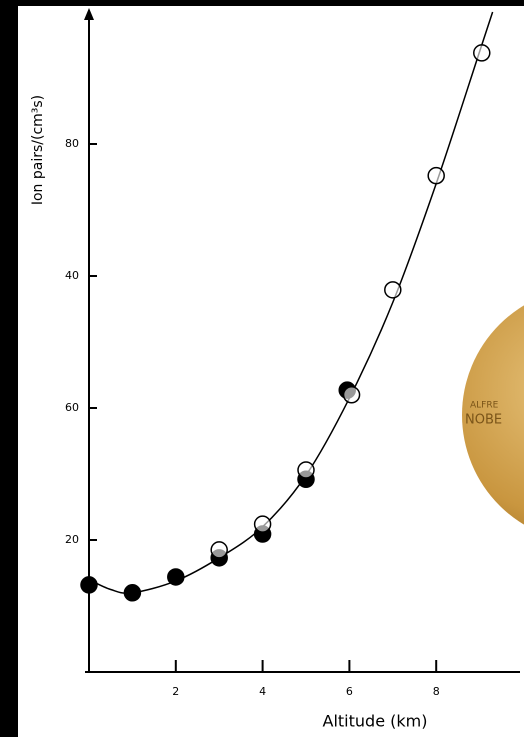 Image resolution: width=524 pixels, height=737 pixels. I want to click on medal-text: NOBE, so click(483, 420).